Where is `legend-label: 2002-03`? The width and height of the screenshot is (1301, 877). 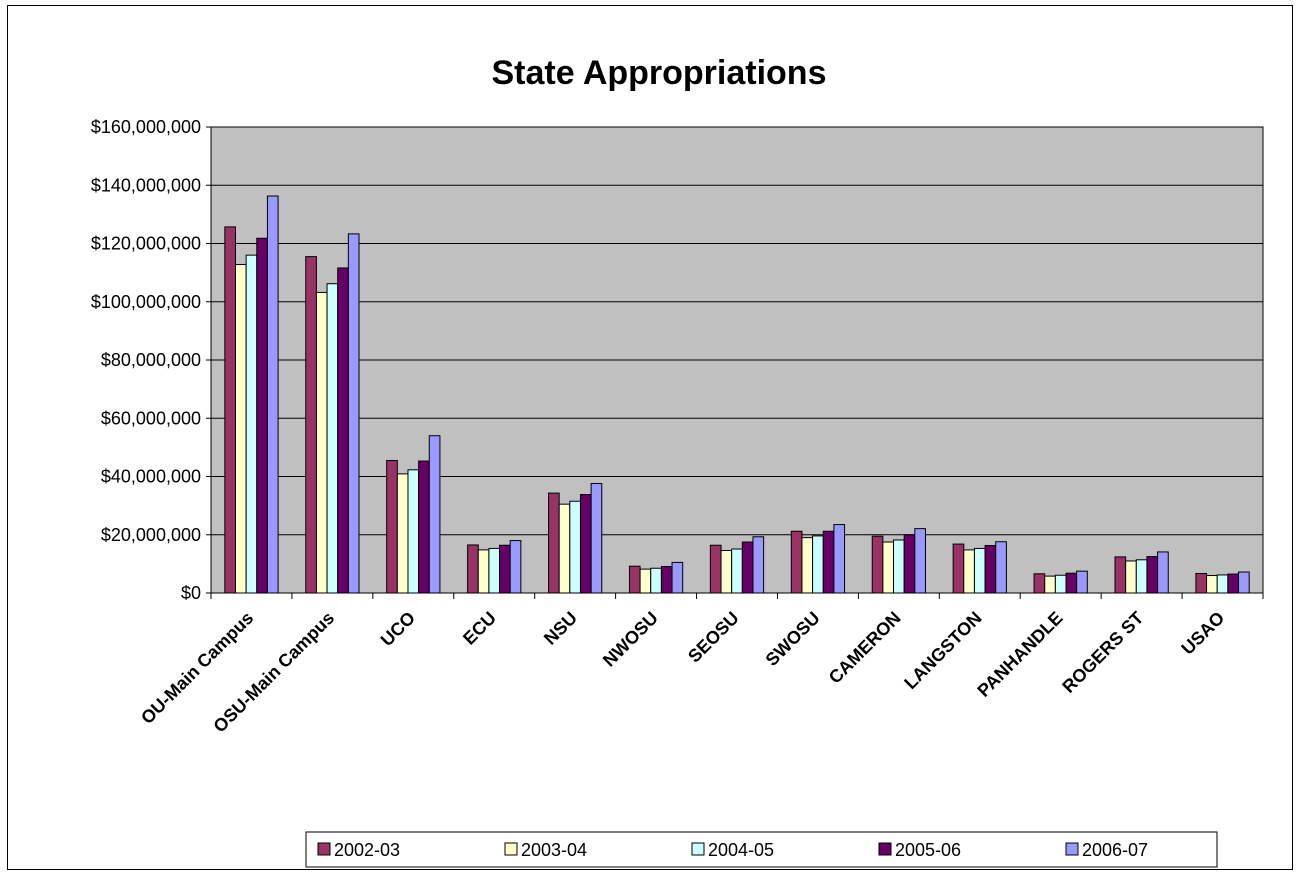 legend-label: 2002-03 is located at coordinates (367, 850).